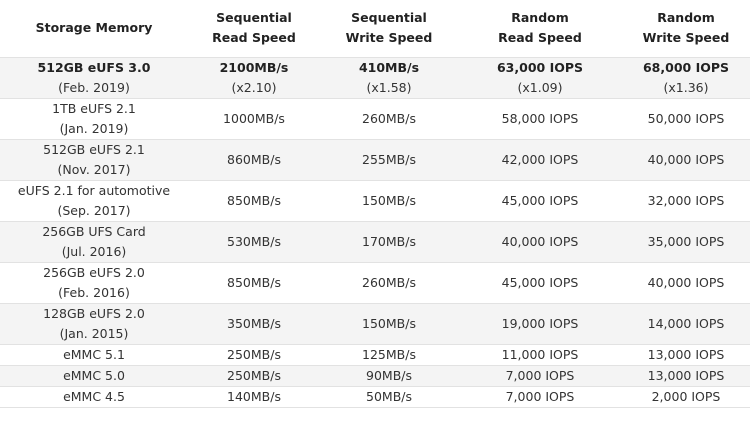 The height and width of the screenshot is (424, 750). What do you see at coordinates (686, 67) in the screenshot?
I see `cell-line: 68,000 IOPS` at bounding box center [686, 67].